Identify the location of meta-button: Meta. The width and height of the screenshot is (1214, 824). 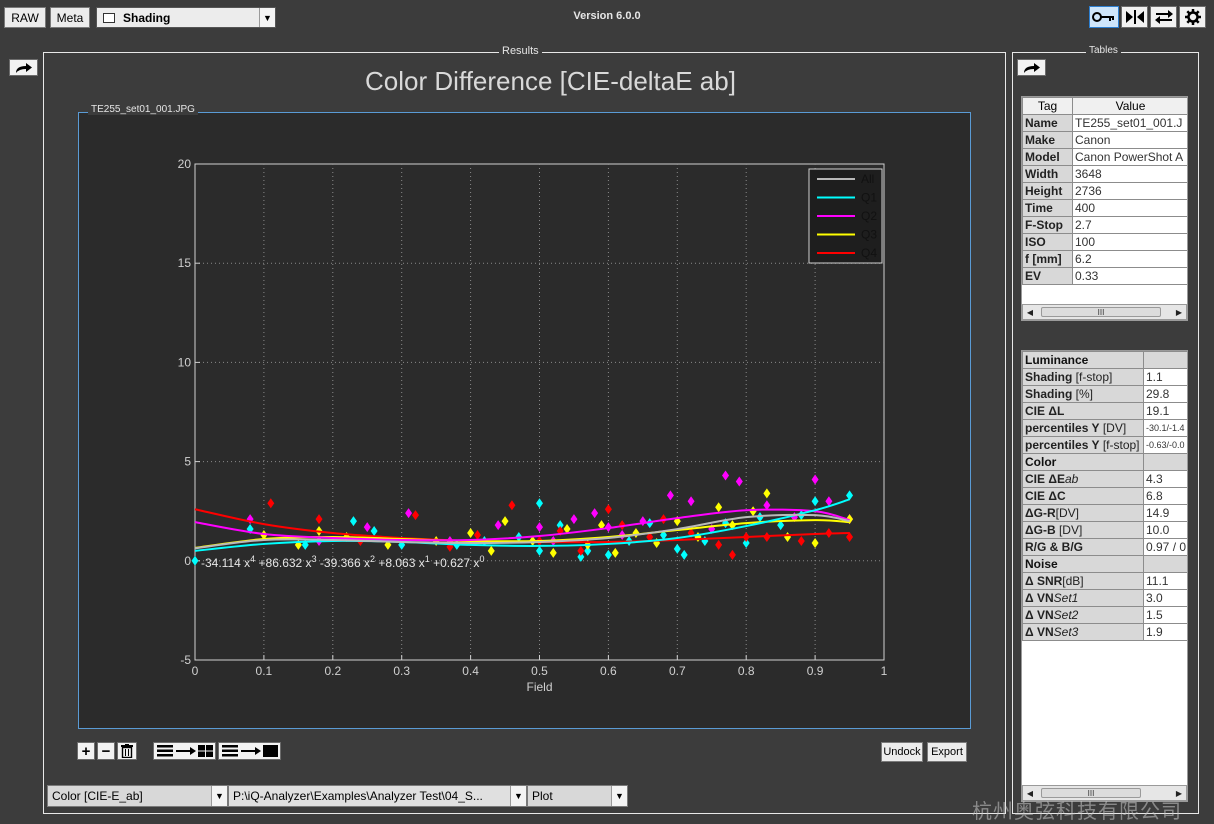
(70, 17).